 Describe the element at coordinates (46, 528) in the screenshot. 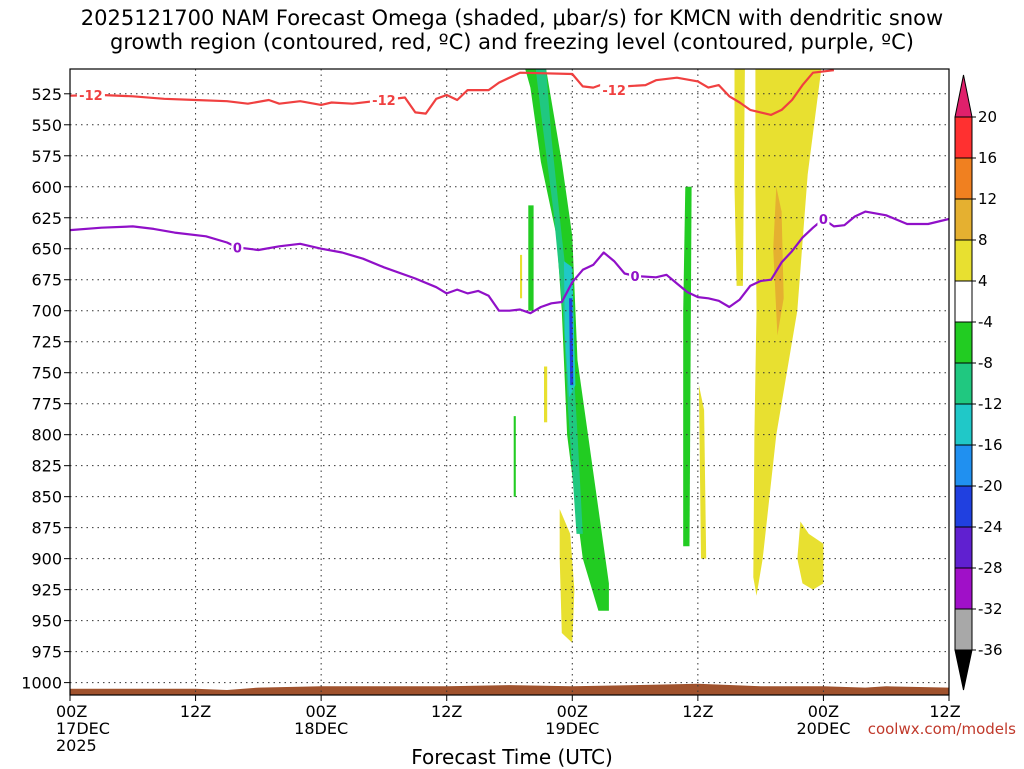

I see `y-tick-label: 875` at that location.